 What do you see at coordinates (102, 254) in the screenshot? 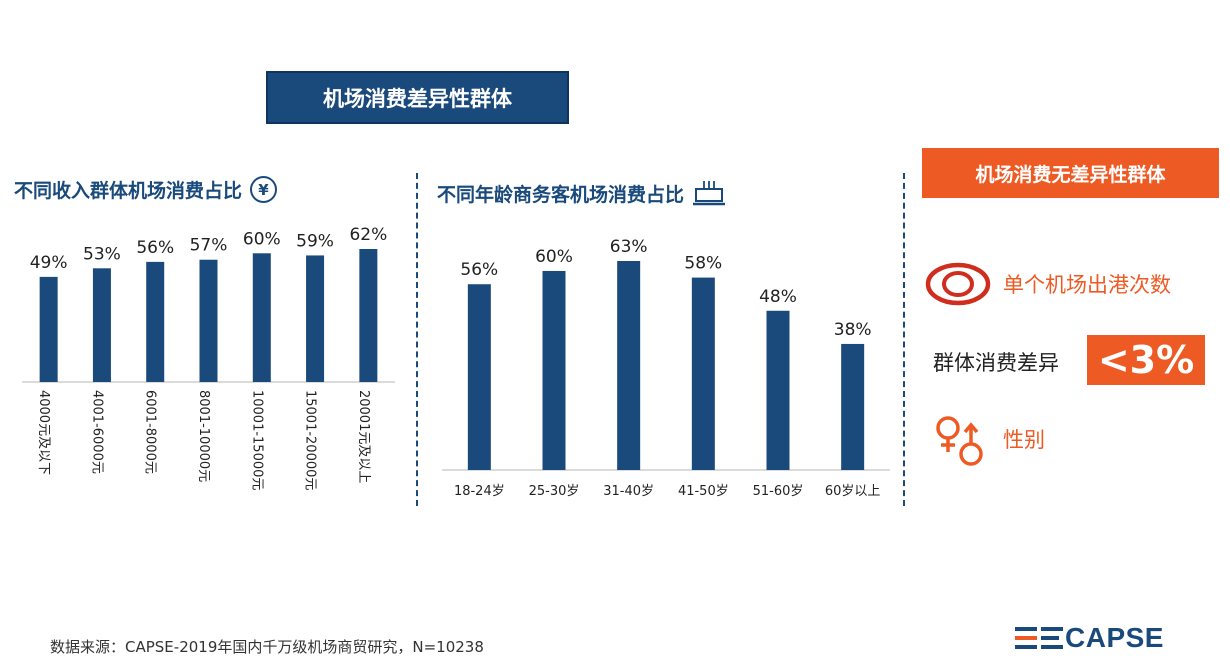
I see `value-label: 53%` at bounding box center [102, 254].